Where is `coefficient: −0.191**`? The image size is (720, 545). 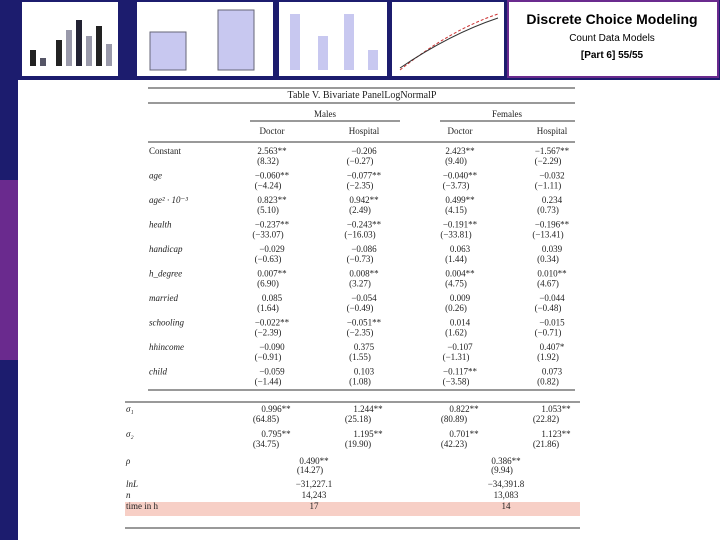 coefficient: −0.191** is located at coordinates (460, 225).